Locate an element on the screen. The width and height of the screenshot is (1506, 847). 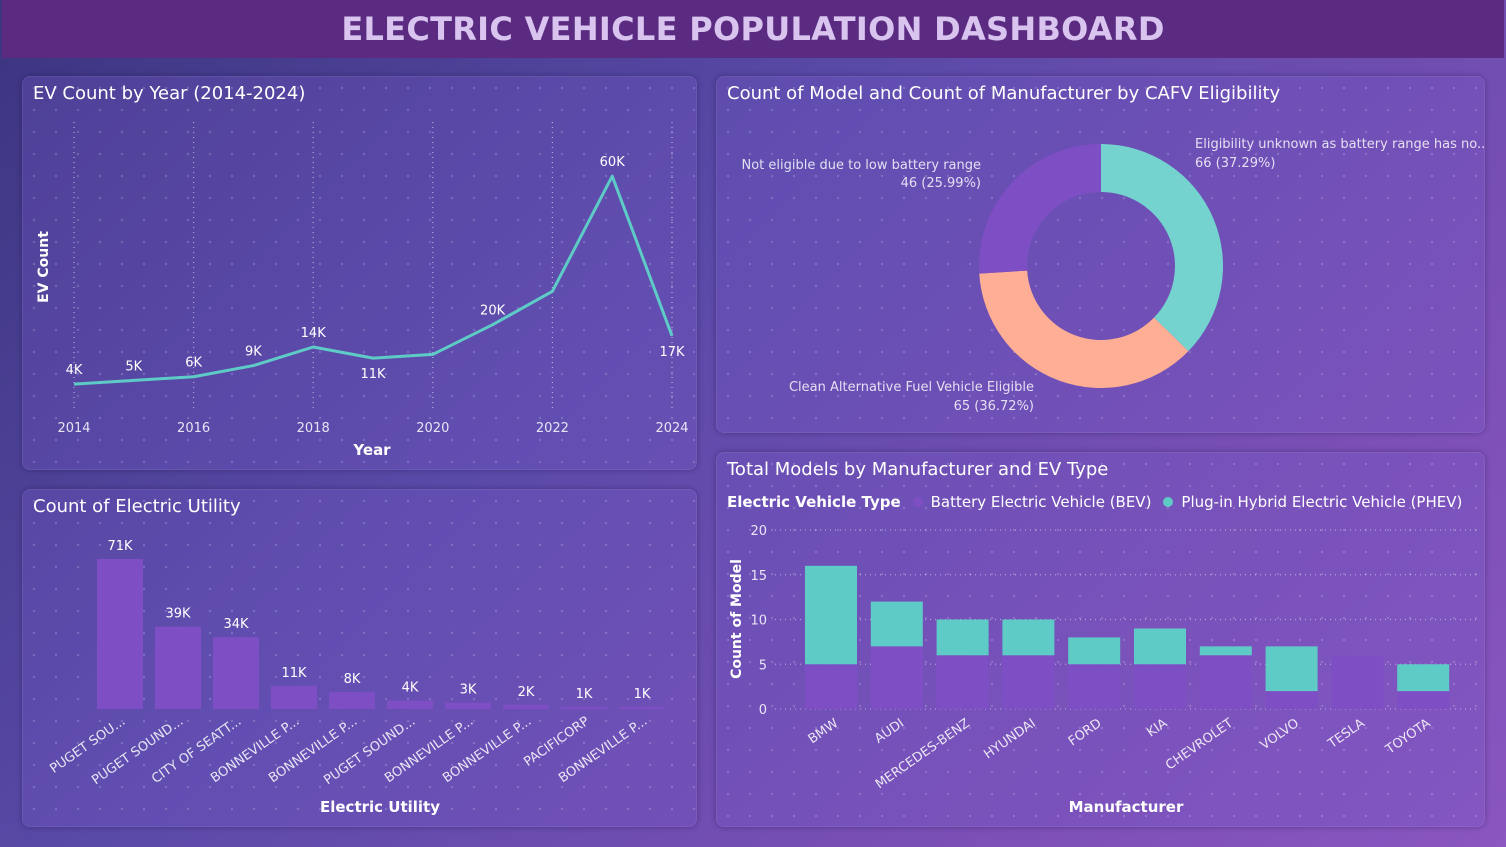
y-tick-label: 5 is located at coordinates (763, 665).